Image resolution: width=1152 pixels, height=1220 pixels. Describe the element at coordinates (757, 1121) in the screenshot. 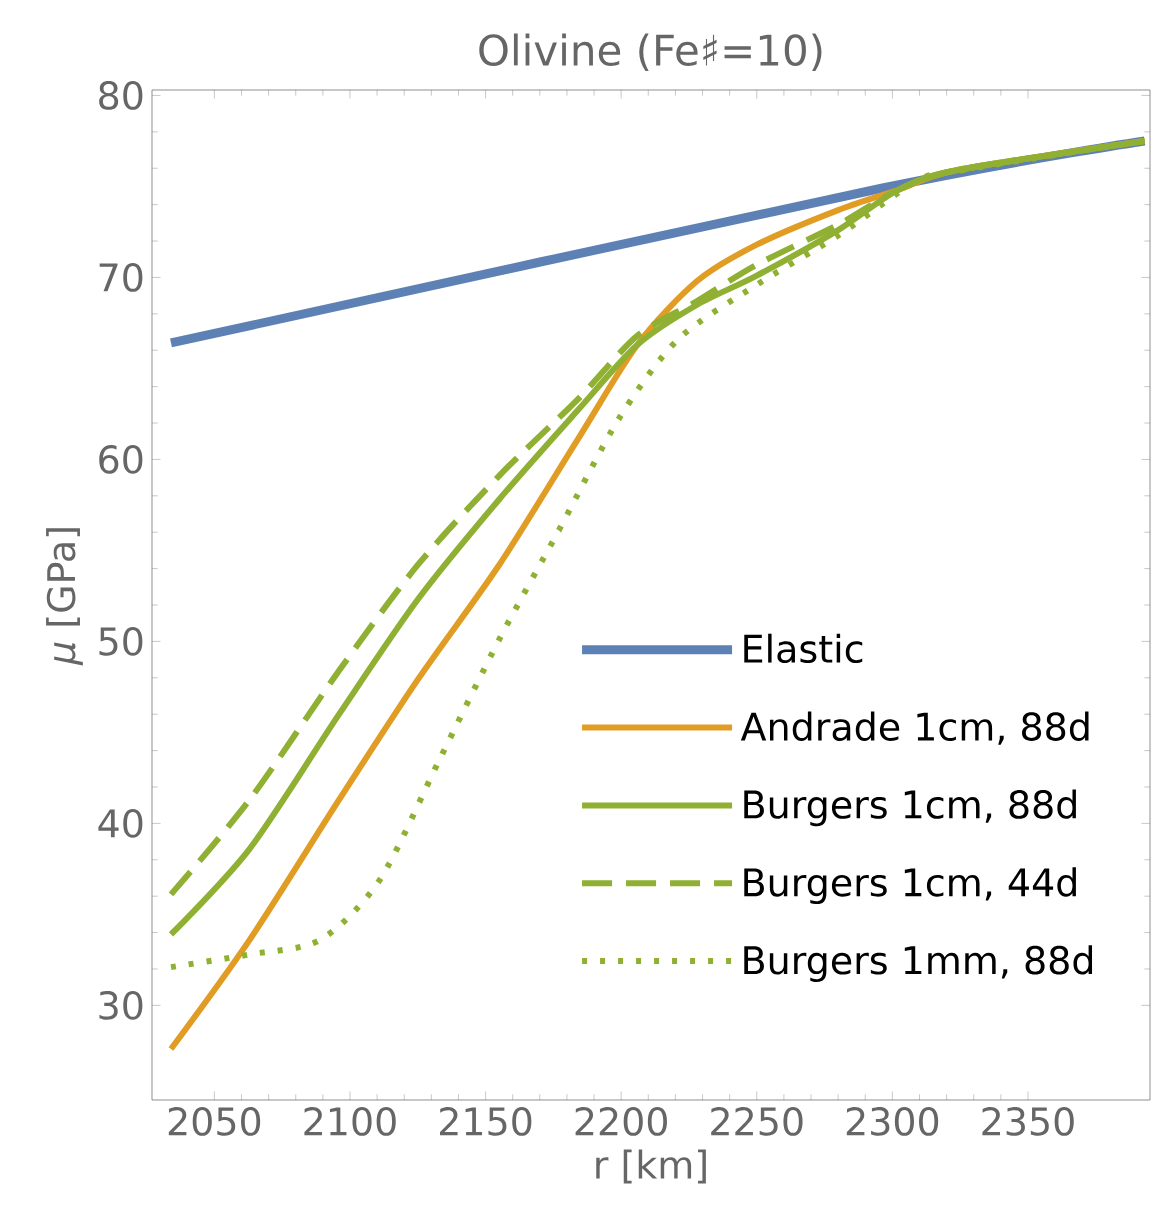

I see `x-tick-label: 2250` at that location.